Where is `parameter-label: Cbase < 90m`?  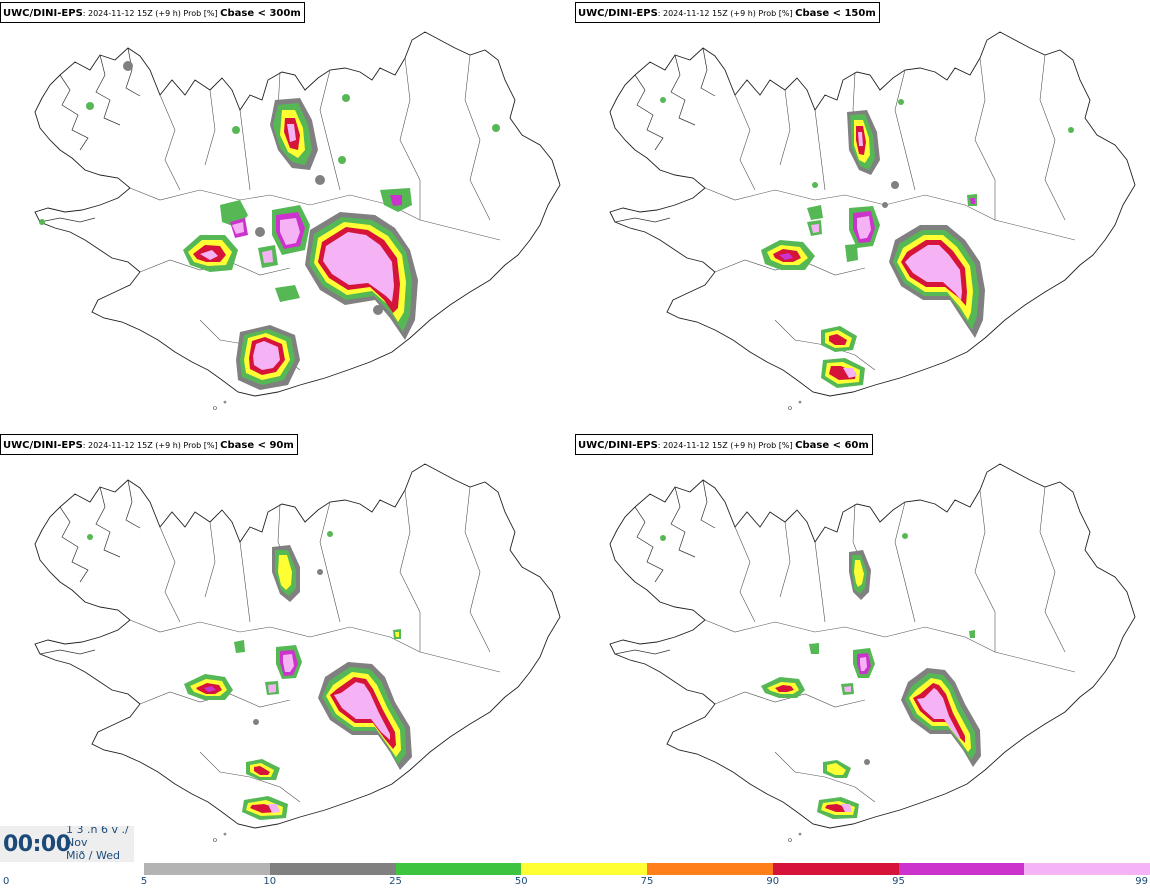 parameter-label: Cbase < 90m is located at coordinates (257, 445).